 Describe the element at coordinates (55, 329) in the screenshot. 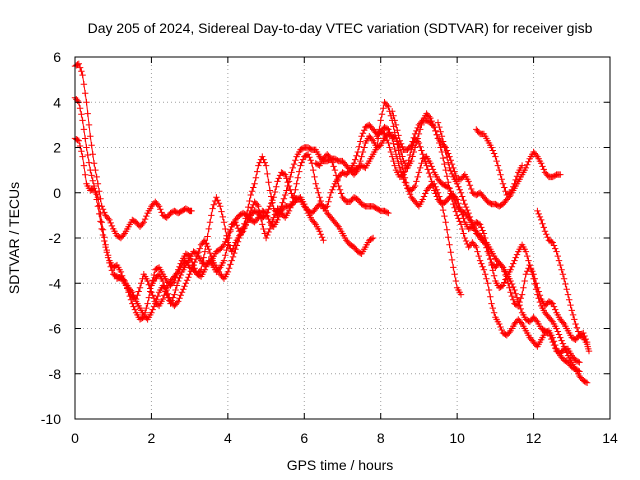

I see `y-tick-label: -6` at that location.